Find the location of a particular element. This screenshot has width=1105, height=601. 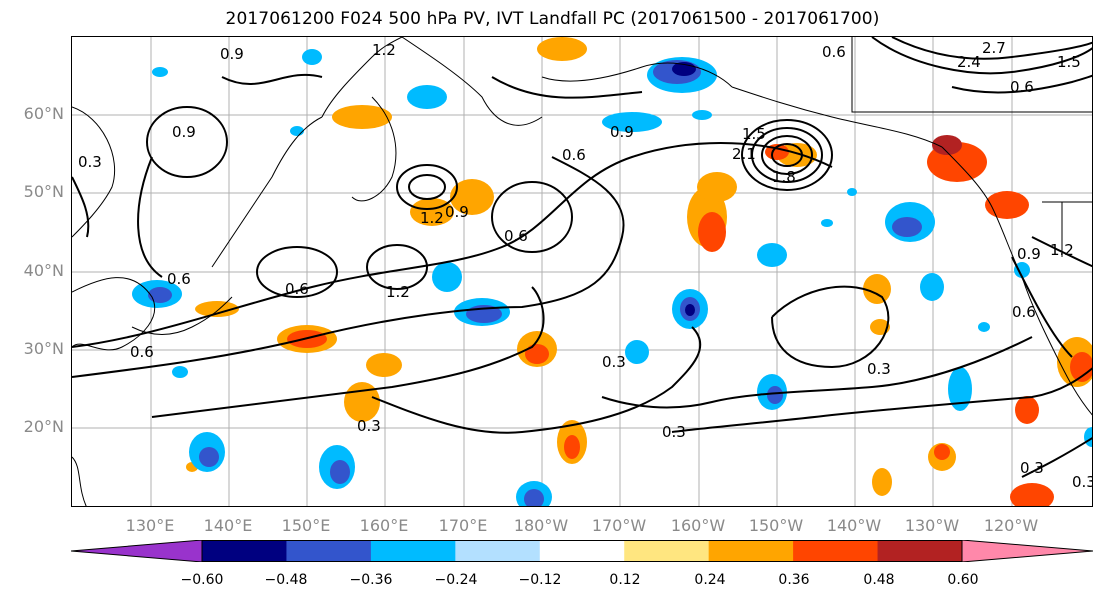

colorbar-tick: −0.24 is located at coordinates (456, 580).